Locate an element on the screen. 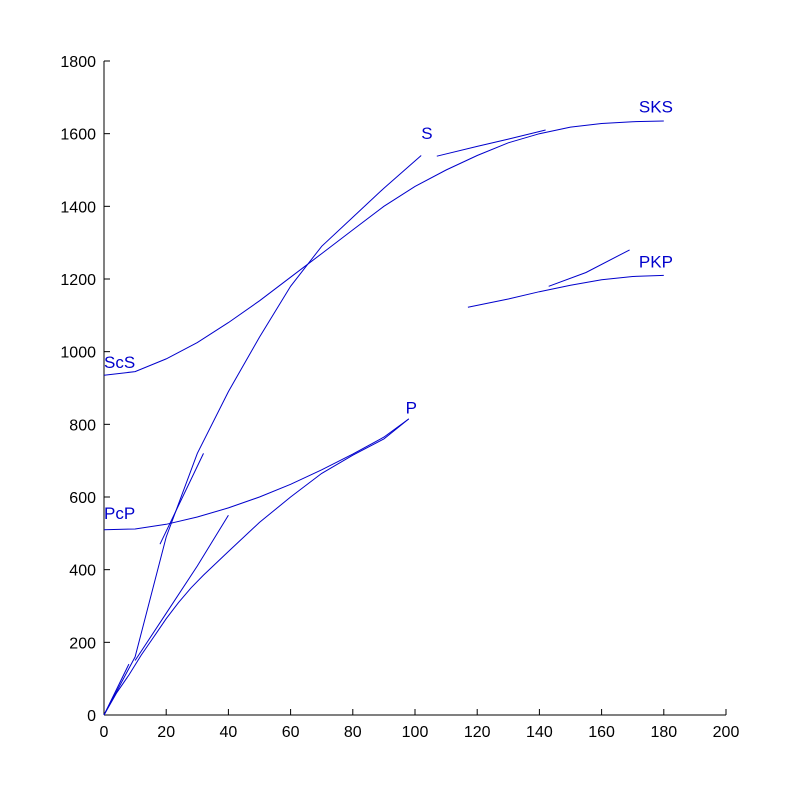 The width and height of the screenshot is (802, 803). curve-label-scs: ScS is located at coordinates (119, 362).